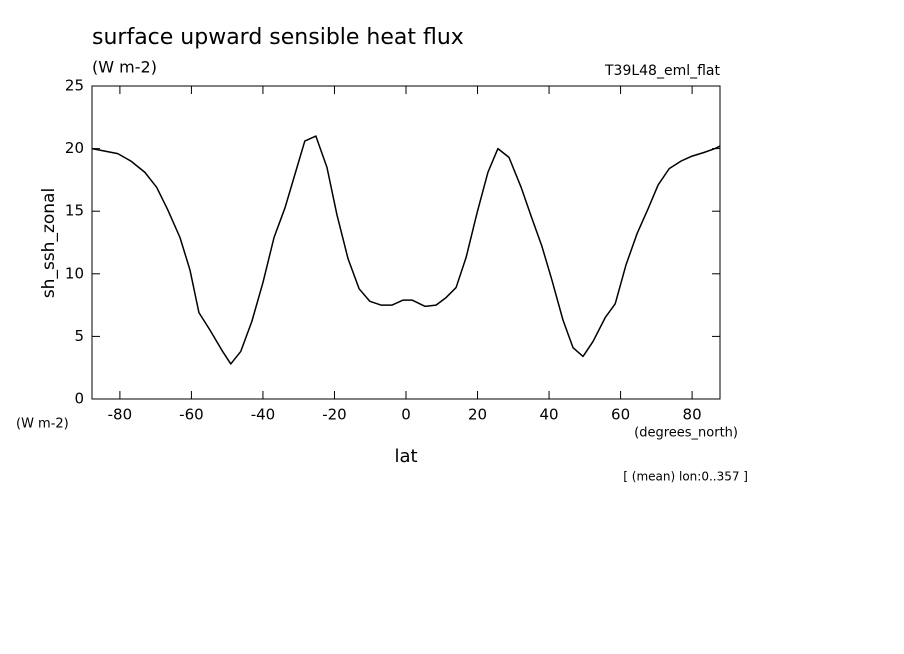 This screenshot has width=904, height=654. I want to click on x-tick-label: 20, so click(477, 415).